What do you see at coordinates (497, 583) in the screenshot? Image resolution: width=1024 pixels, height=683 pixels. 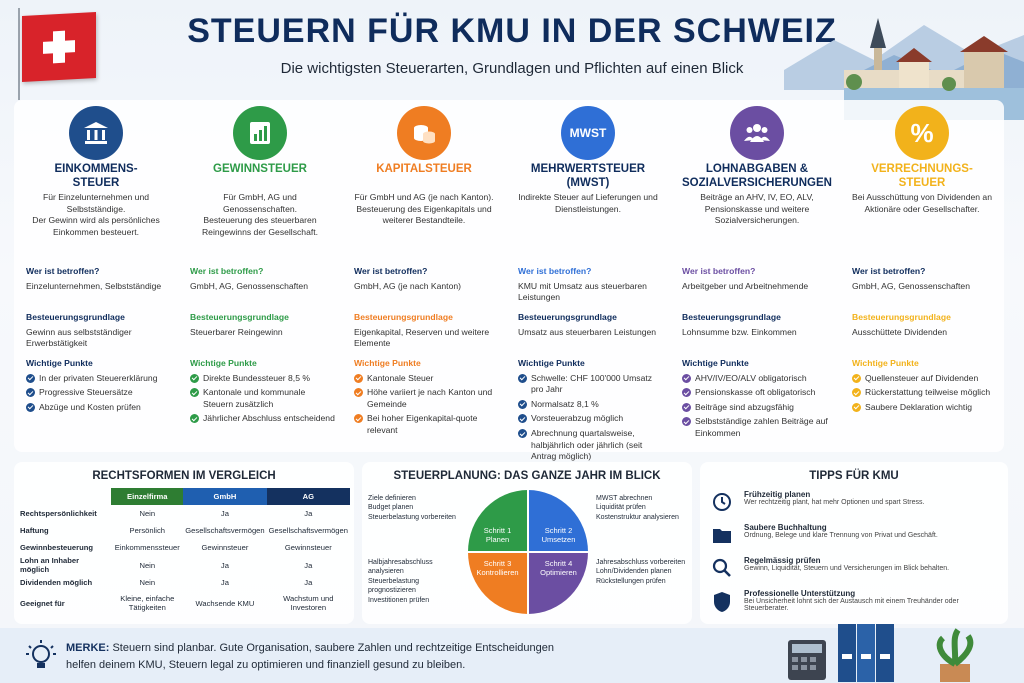 I see `step-3: Schritt 3 Kontrollieren` at bounding box center [497, 583].